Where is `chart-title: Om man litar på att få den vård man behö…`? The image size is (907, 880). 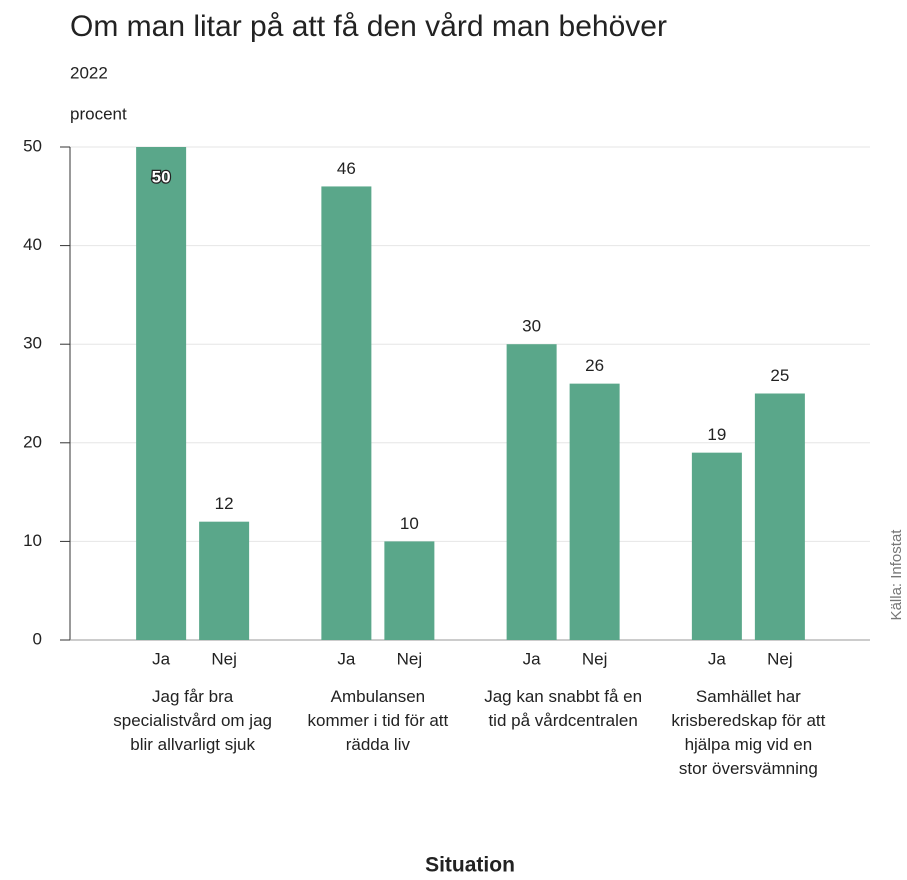 chart-title: Om man litar på att få den vård man behö… is located at coordinates (368, 26).